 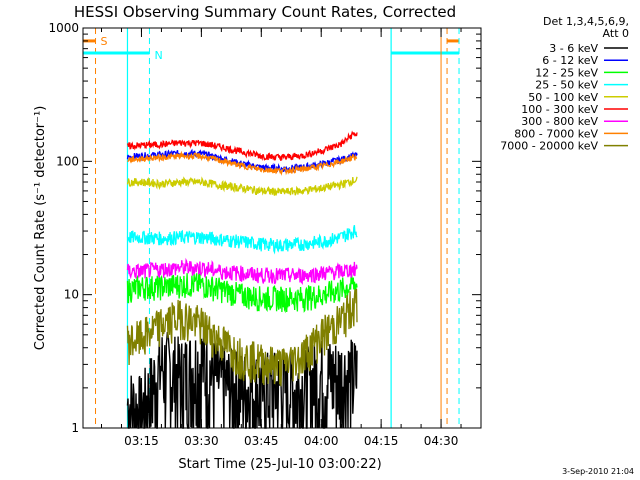 I want to click on legend-label-0: 3 - 6 keV, so click(x=573, y=48).